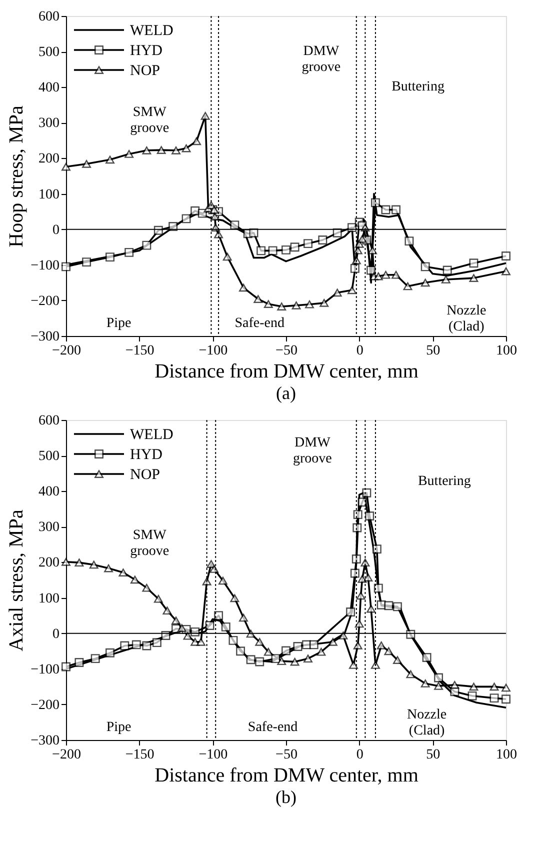 The height and width of the screenshot is (856, 551). What do you see at coordinates (17, 177) in the screenshot?
I see `y-axis-title: Hoop stress, MPa` at bounding box center [17, 177].